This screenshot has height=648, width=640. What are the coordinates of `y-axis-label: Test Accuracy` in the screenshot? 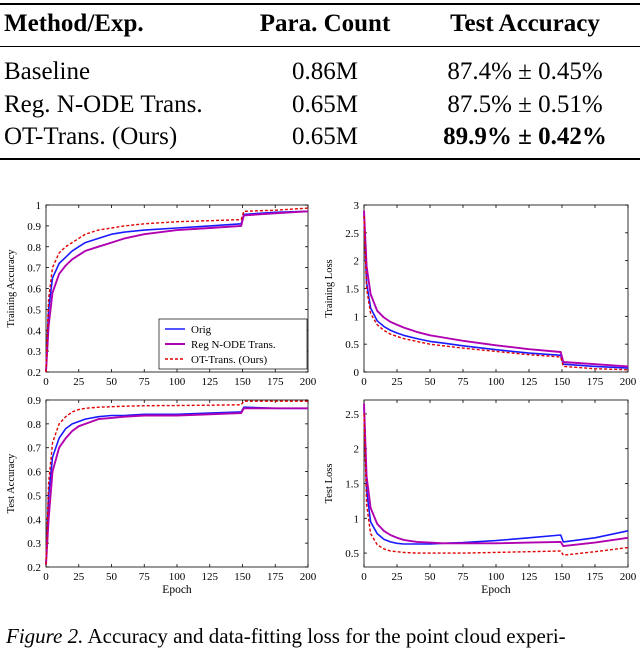 It's located at (11, 483).